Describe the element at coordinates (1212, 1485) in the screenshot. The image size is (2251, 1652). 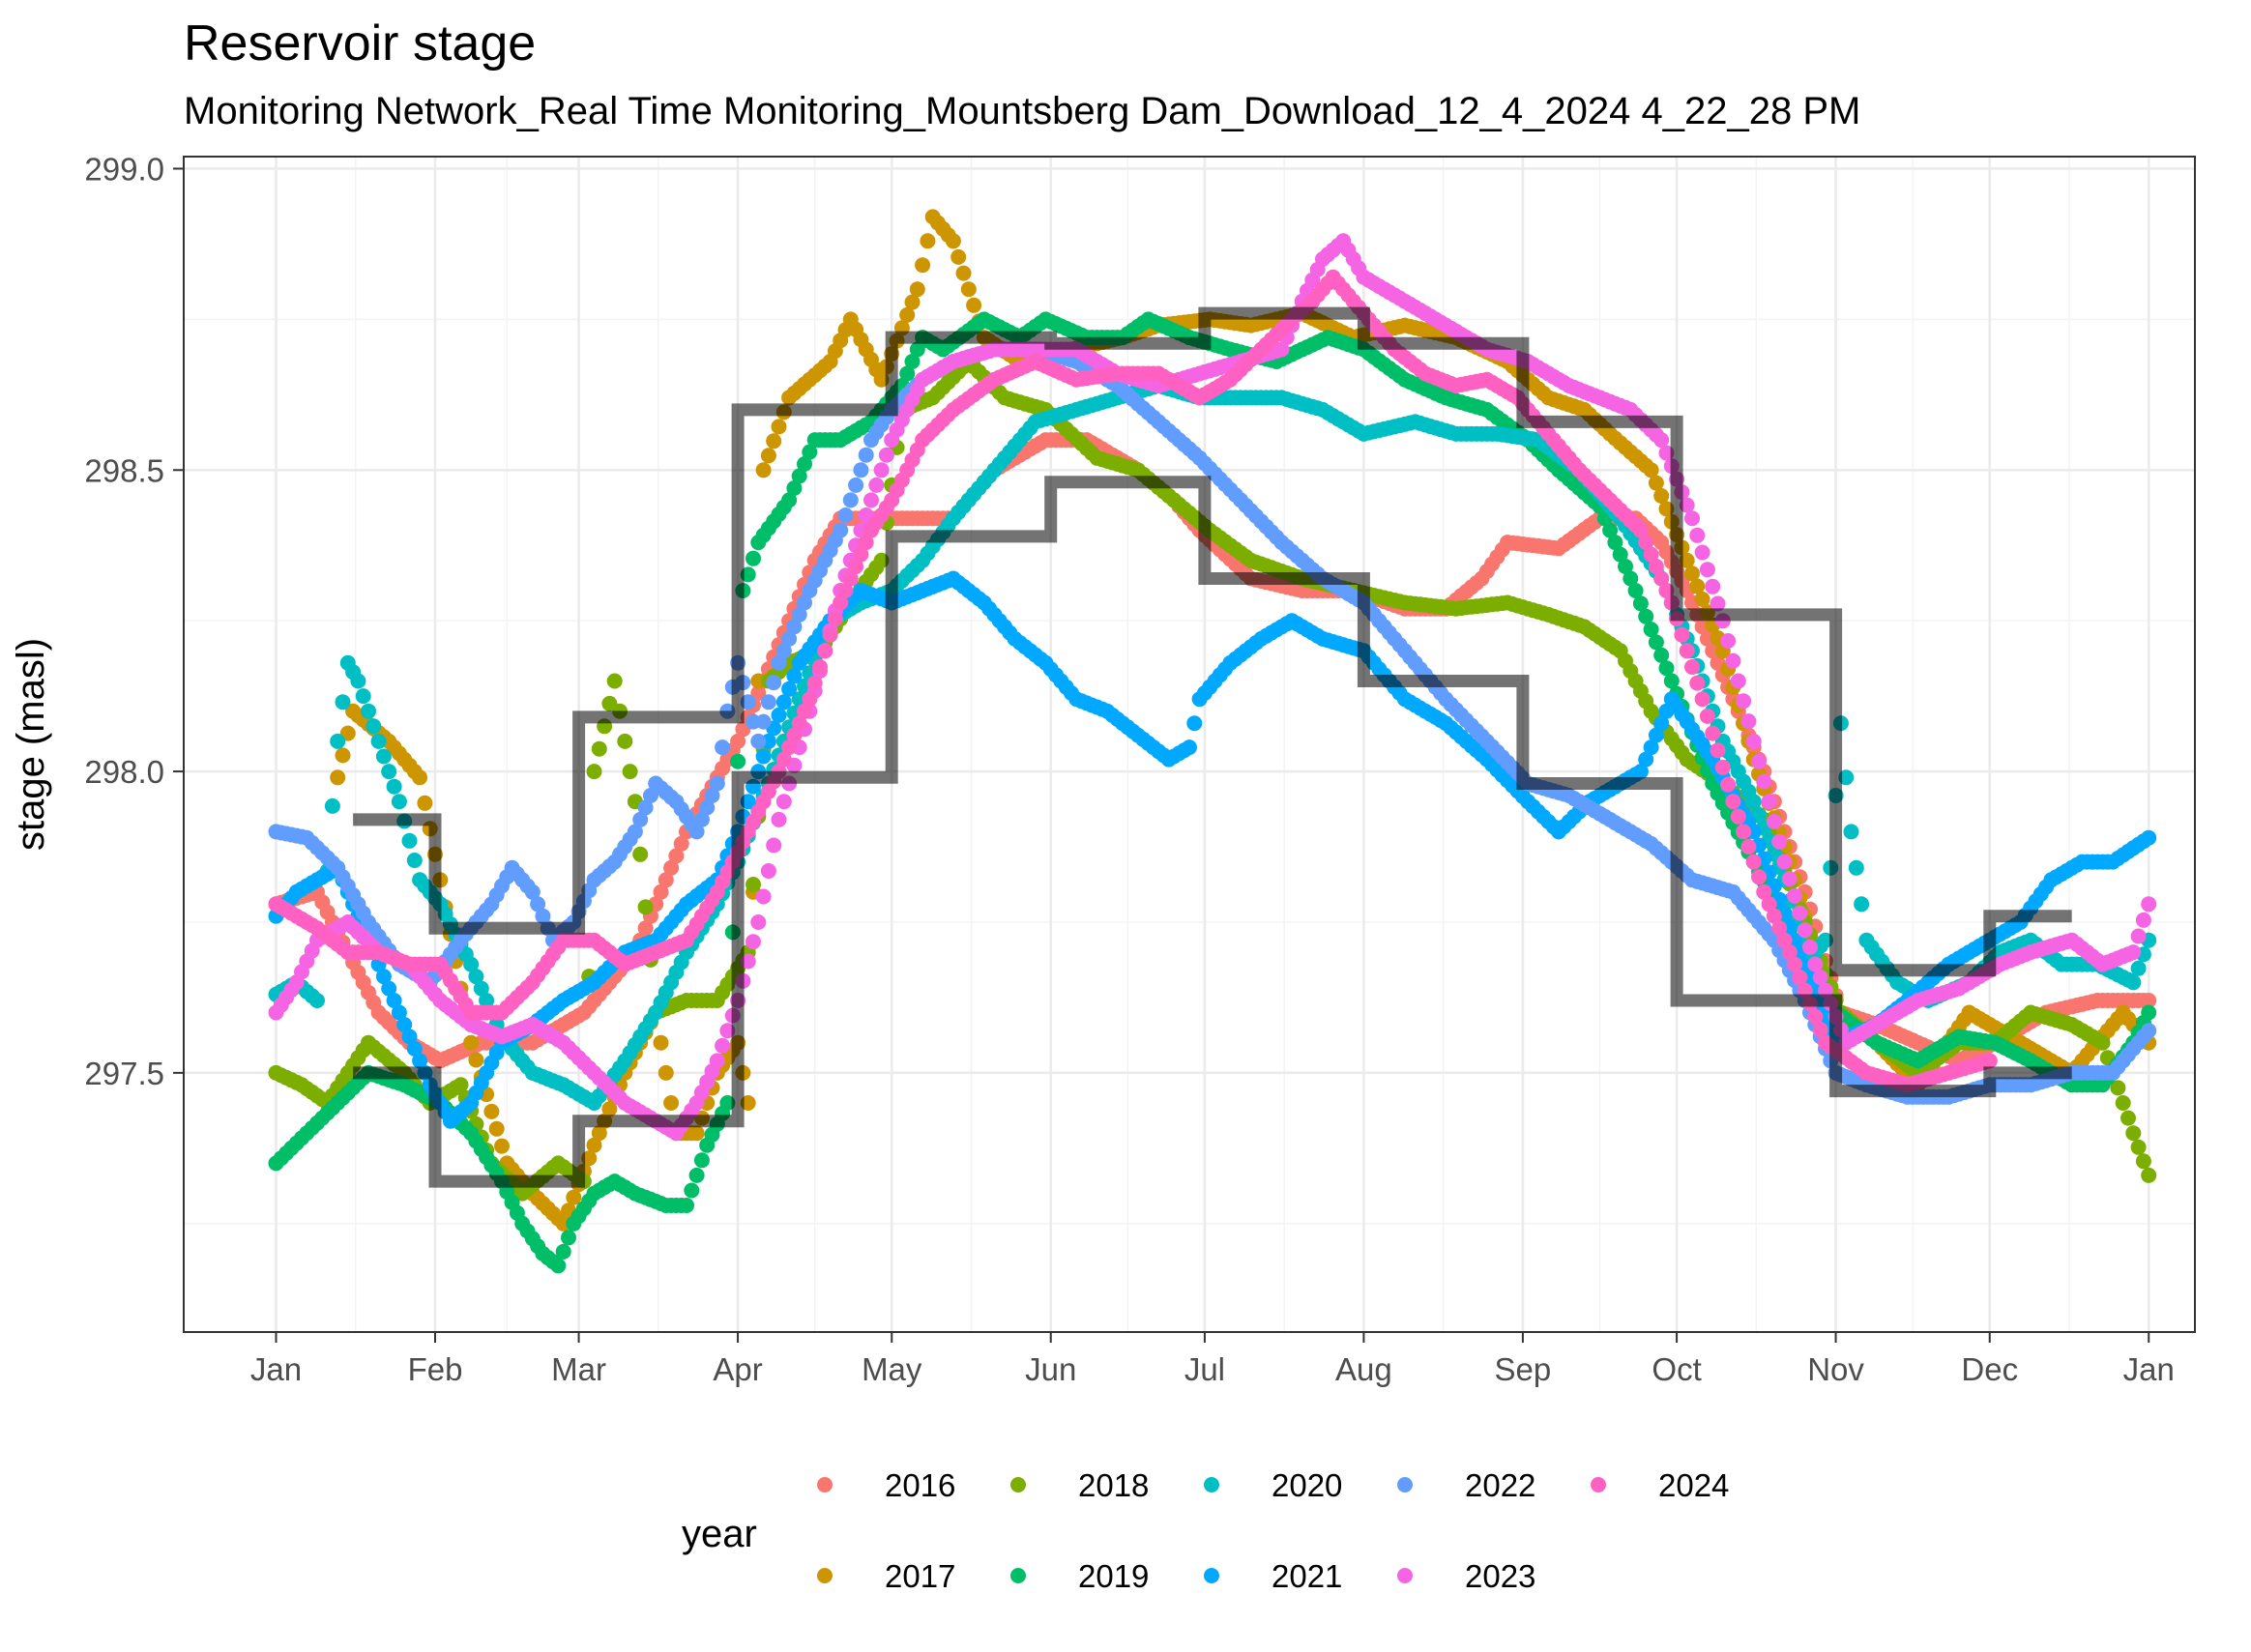
I see `legend-key-2020` at that location.